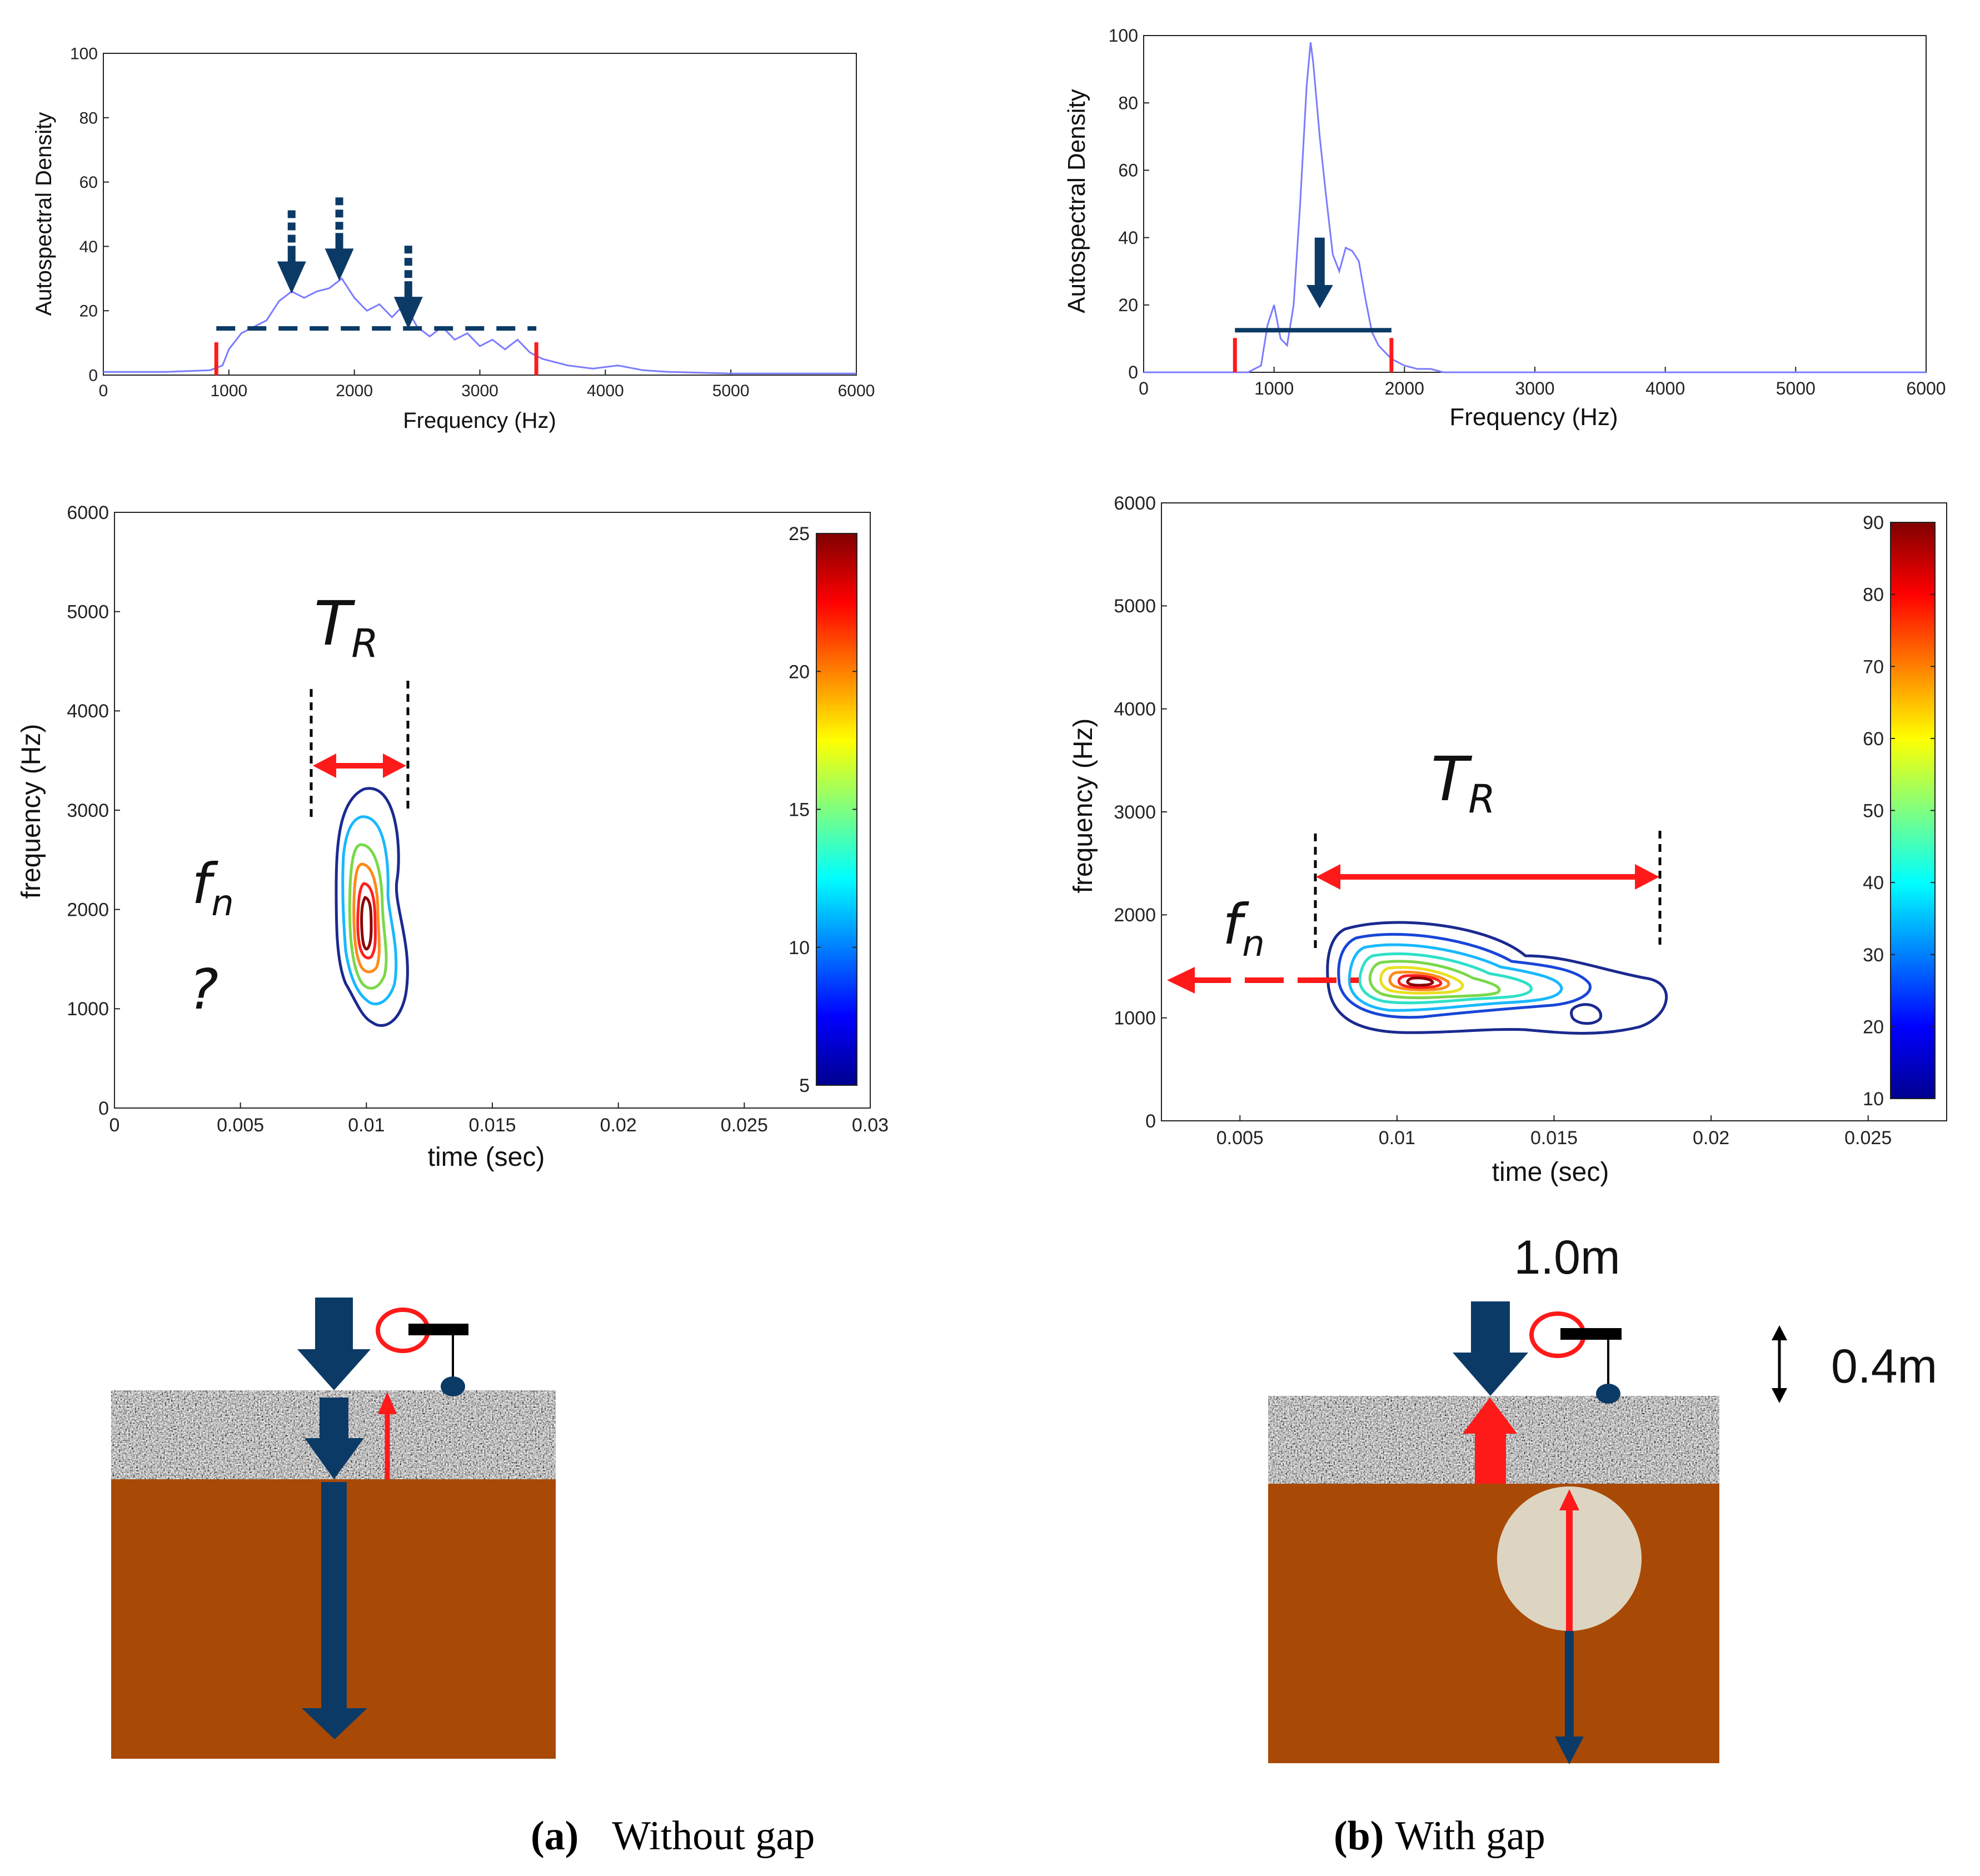 This screenshot has height=1876, width=1980. What do you see at coordinates (745, 1125) in the screenshot?
I see `contour-a-xtick-label: 0.025` at bounding box center [745, 1125].